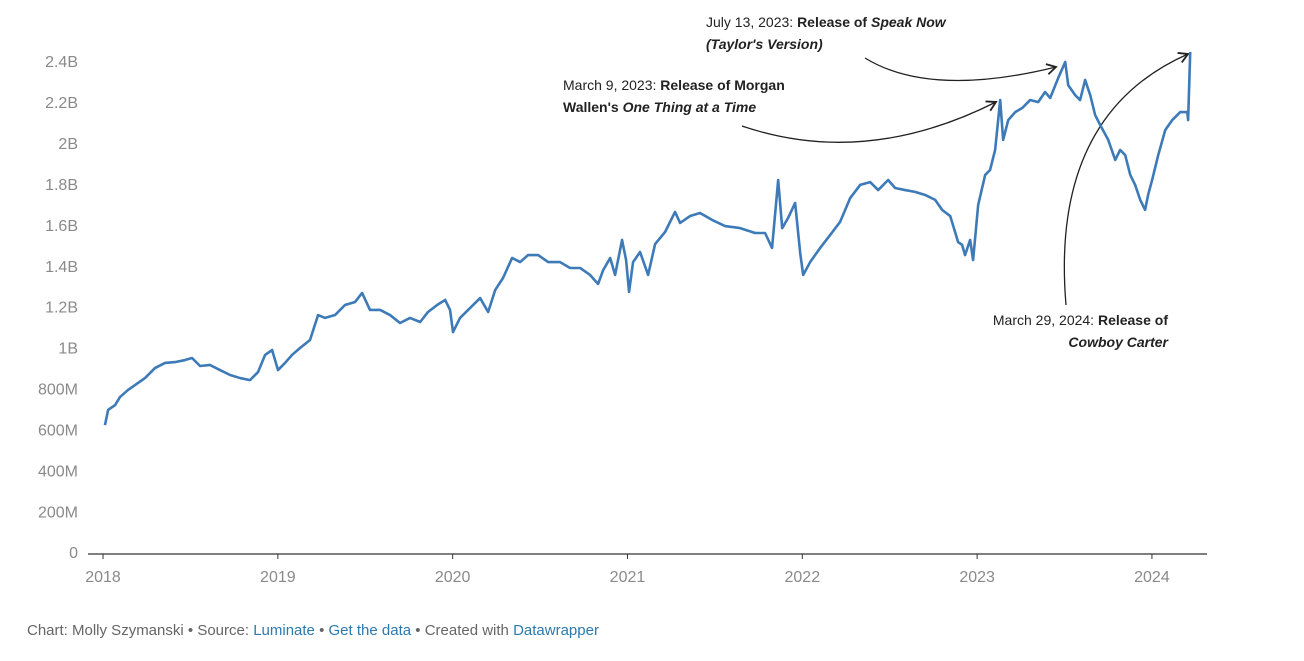  What do you see at coordinates (556, 630) in the screenshot?
I see `tool-link: Datawrapper` at bounding box center [556, 630].